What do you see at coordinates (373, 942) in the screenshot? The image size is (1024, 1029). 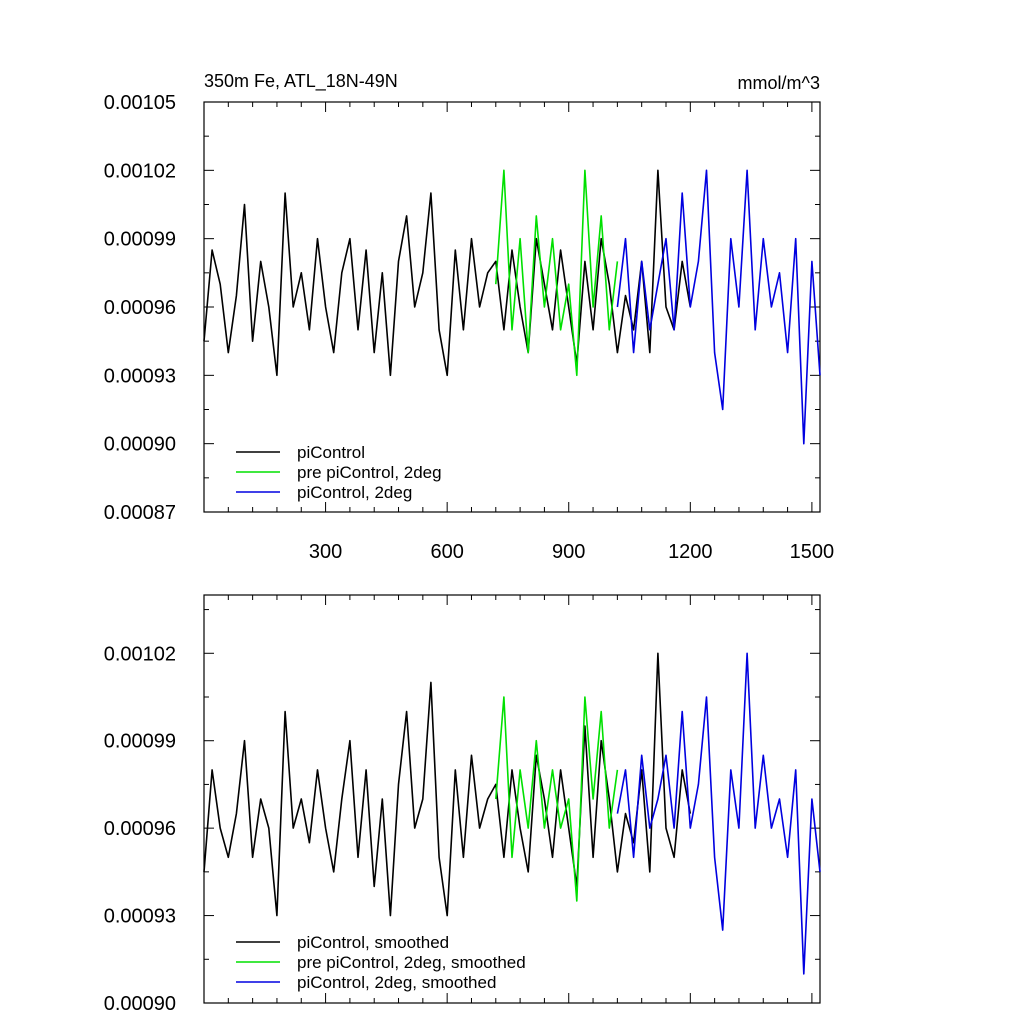 I see `legend-label: piControl, smoothed` at bounding box center [373, 942].